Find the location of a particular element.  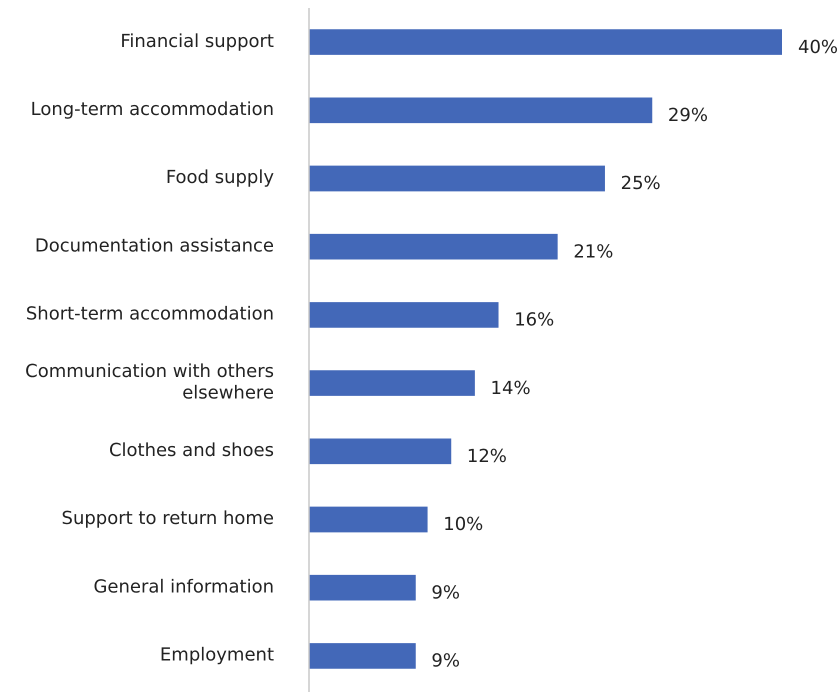

y-tick-label: Clothes and shoes is located at coordinates (191, 450).